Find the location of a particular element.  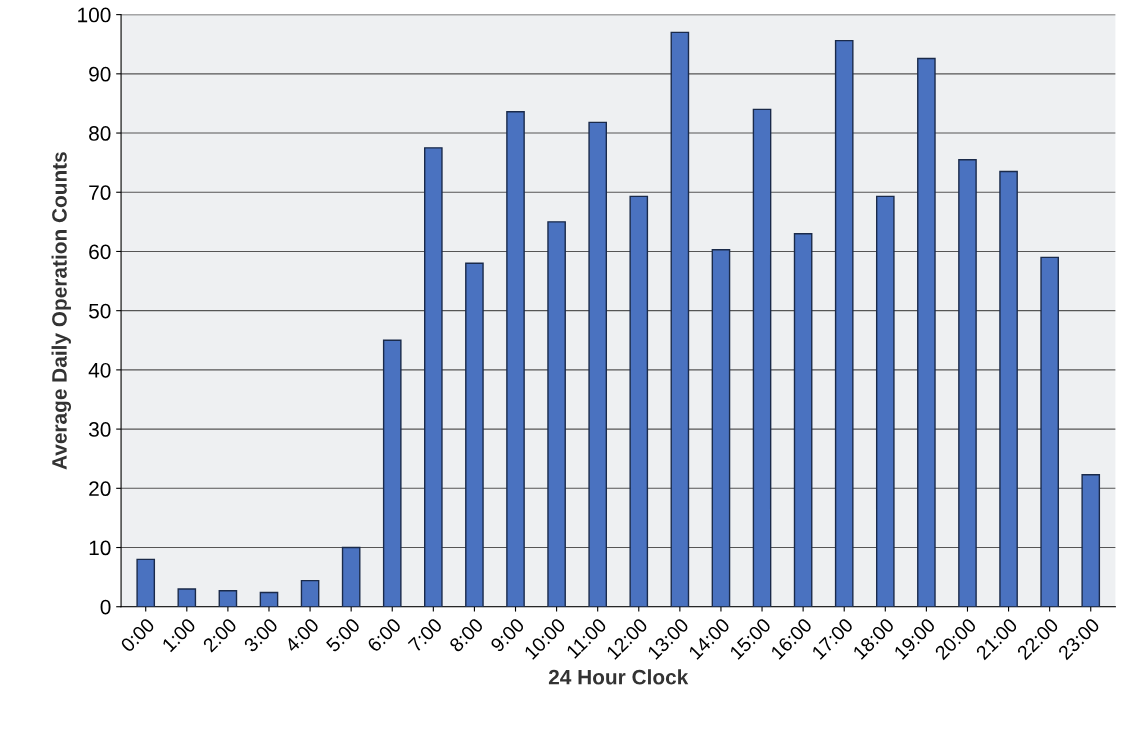

y-tick-label: 50 is located at coordinates (100, 311).